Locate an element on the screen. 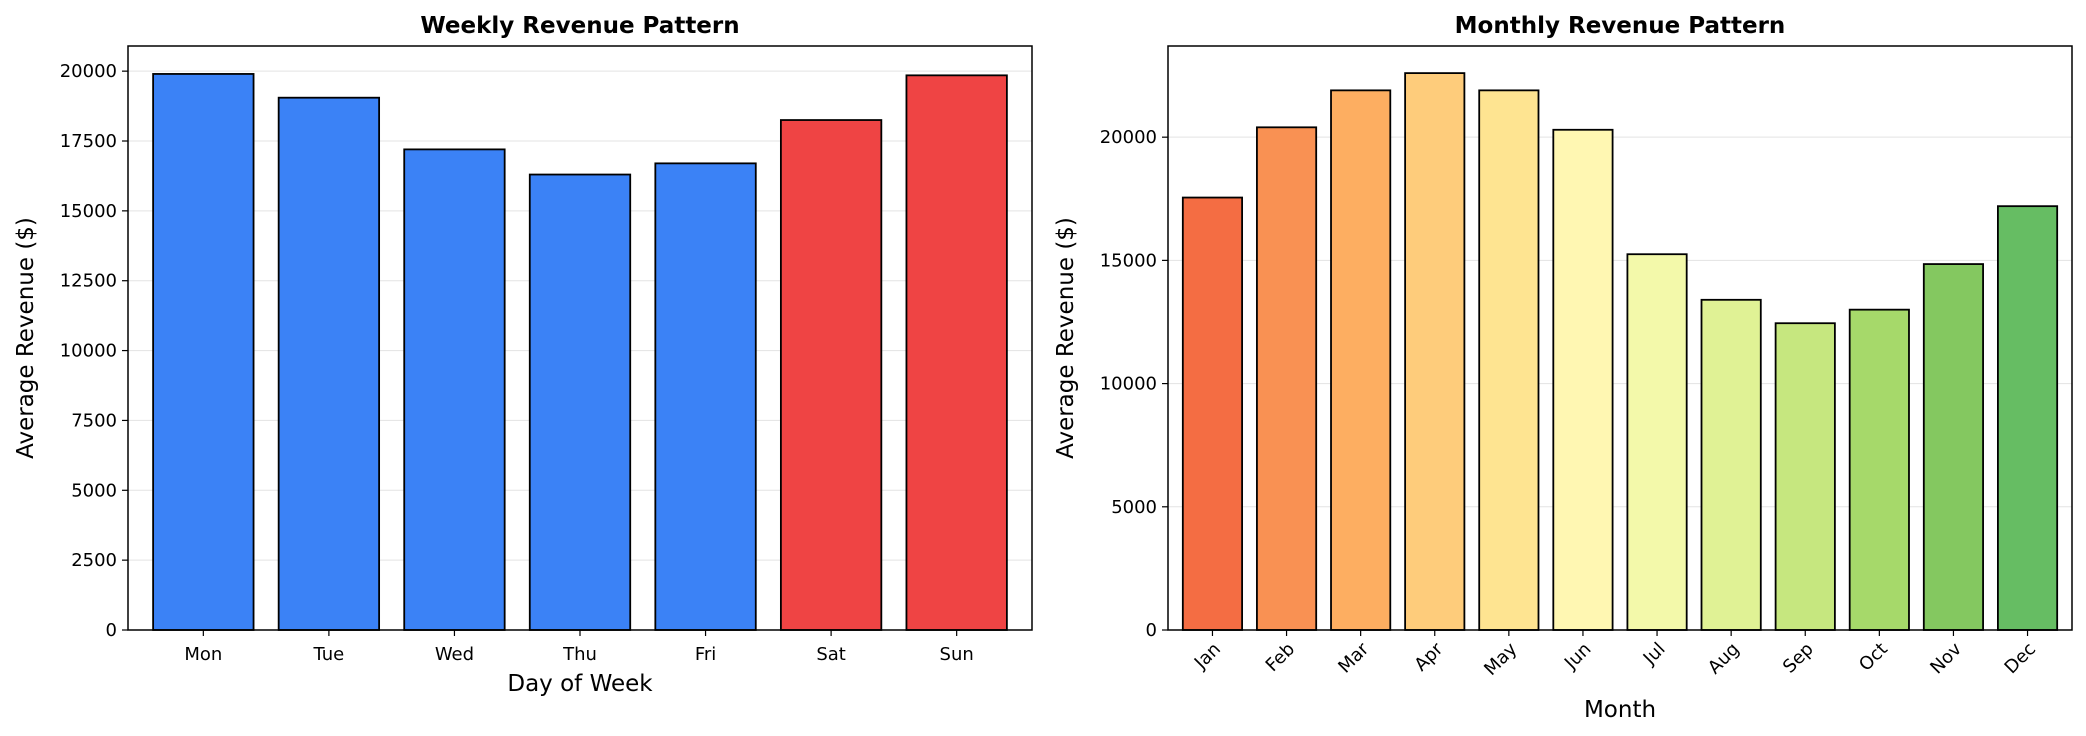 The width and height of the screenshot is (2086, 736). chart-title: Monthly Revenue Pattern is located at coordinates (1620, 26).